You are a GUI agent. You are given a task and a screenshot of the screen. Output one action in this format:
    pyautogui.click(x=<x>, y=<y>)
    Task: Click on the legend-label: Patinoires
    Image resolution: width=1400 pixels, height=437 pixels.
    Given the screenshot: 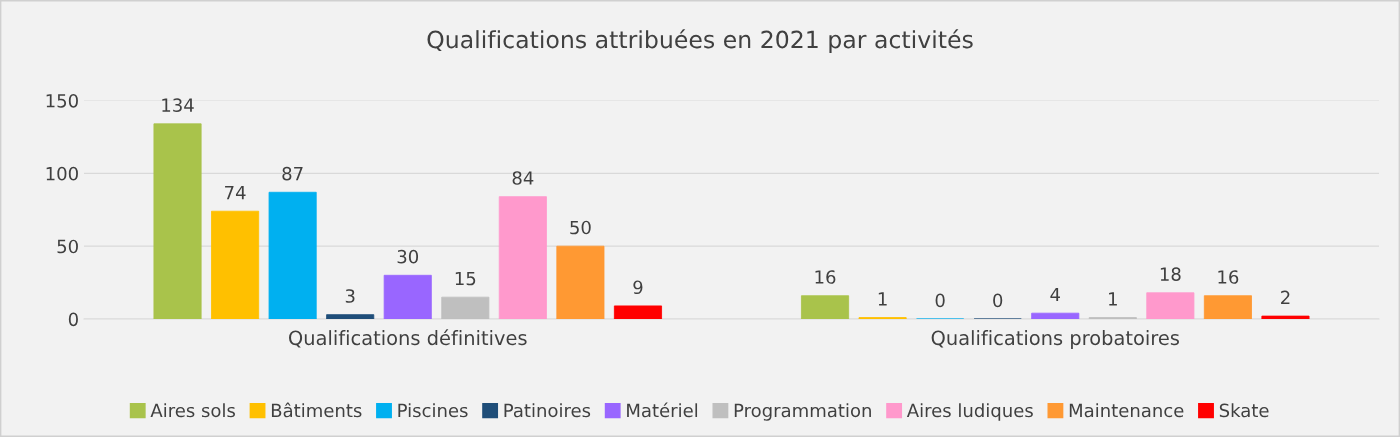 What is the action you would take?
    pyautogui.click(x=547, y=410)
    